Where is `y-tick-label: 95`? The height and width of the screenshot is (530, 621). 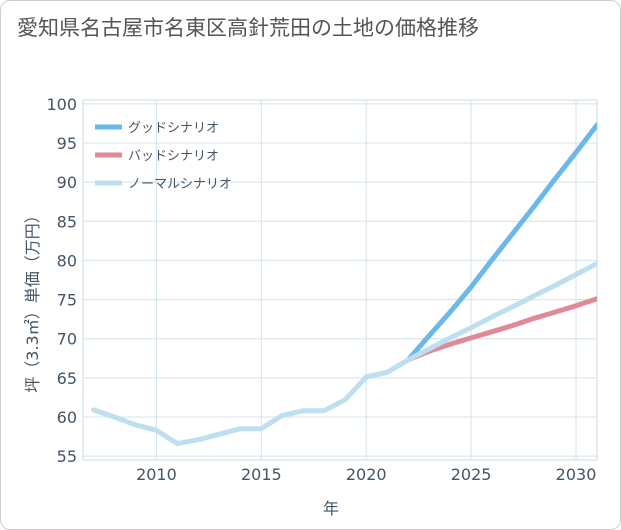 y-tick-label: 95 is located at coordinates (67, 143).